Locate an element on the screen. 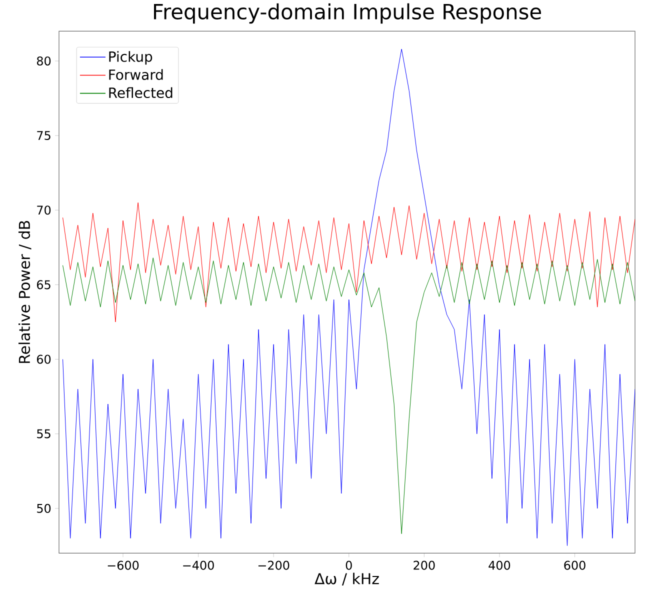 Image resolution: width=646 pixels, height=606 pixels. x-tick-label: 200 is located at coordinates (424, 565).